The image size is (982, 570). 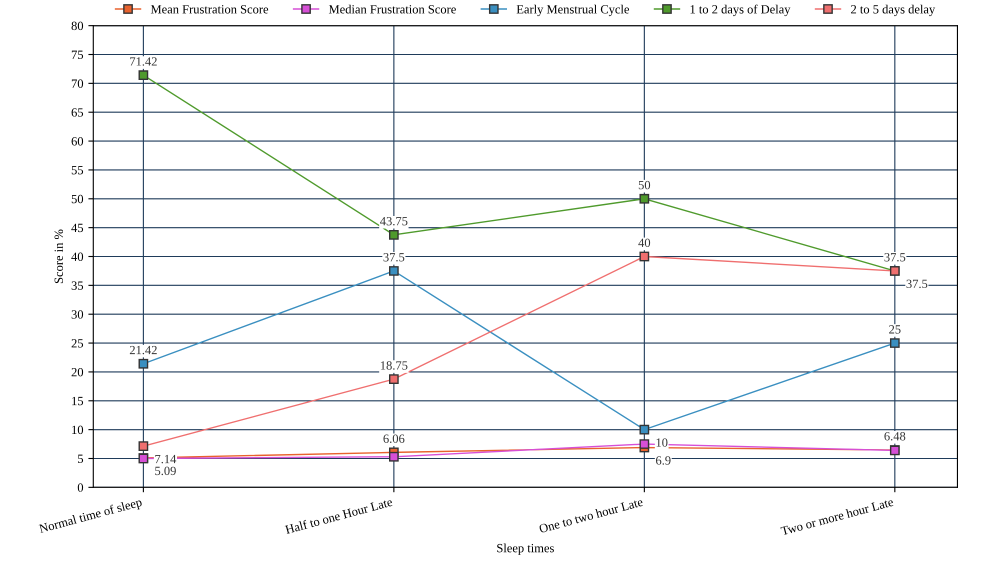 What do you see at coordinates (78, 170) in the screenshot?
I see `y-tick-label: 55` at bounding box center [78, 170].